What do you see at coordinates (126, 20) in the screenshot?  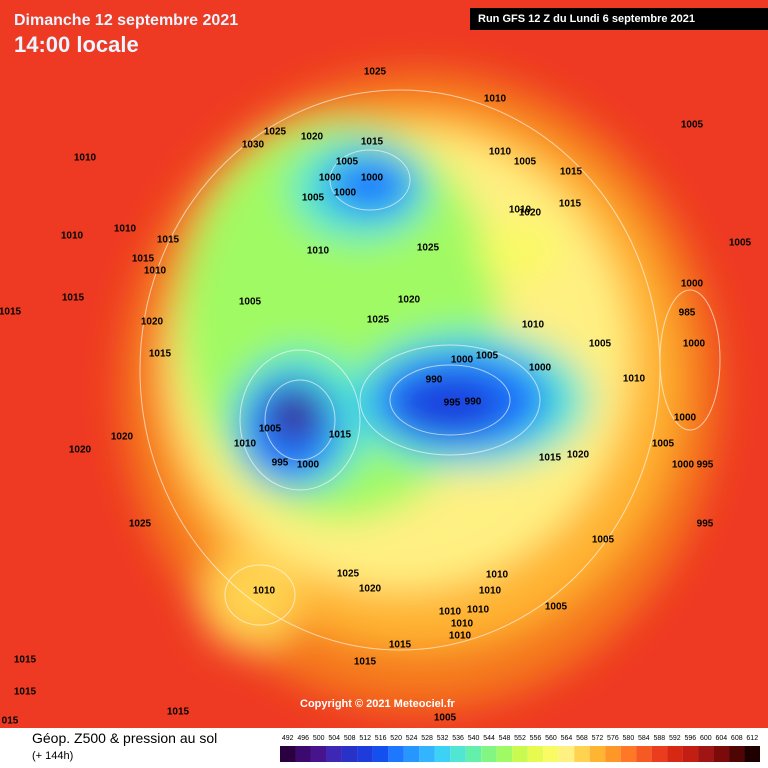 I see `date: Dimanche 12 septembre 2021` at bounding box center [126, 20].